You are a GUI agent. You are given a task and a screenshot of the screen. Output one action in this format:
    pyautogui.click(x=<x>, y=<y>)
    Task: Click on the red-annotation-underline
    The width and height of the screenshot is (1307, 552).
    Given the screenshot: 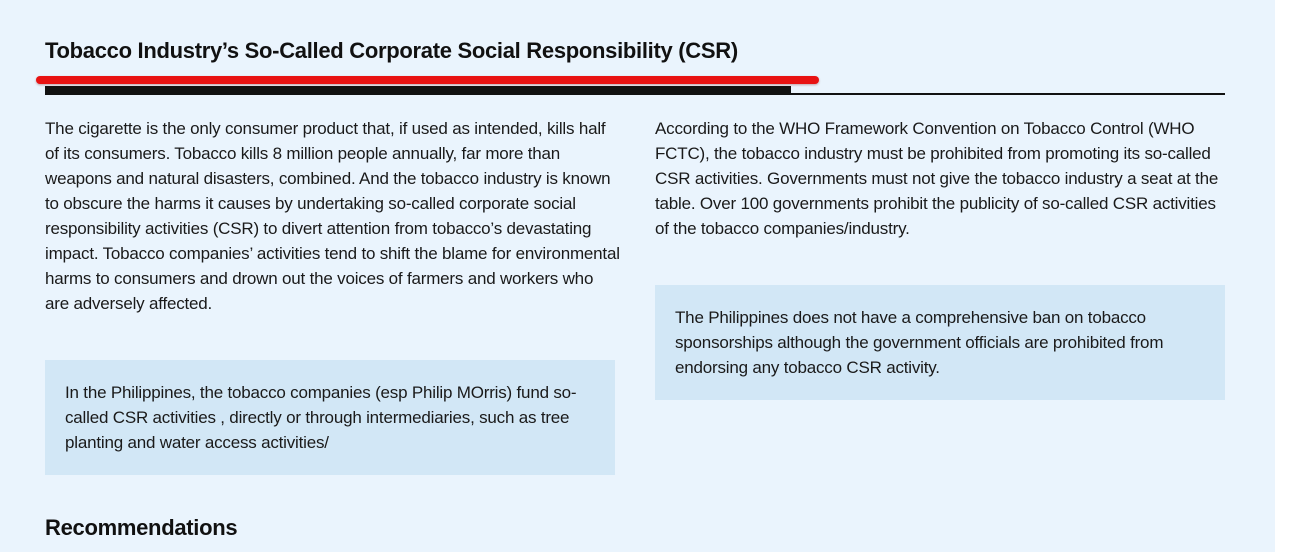 What is the action you would take?
    pyautogui.click(x=427, y=80)
    